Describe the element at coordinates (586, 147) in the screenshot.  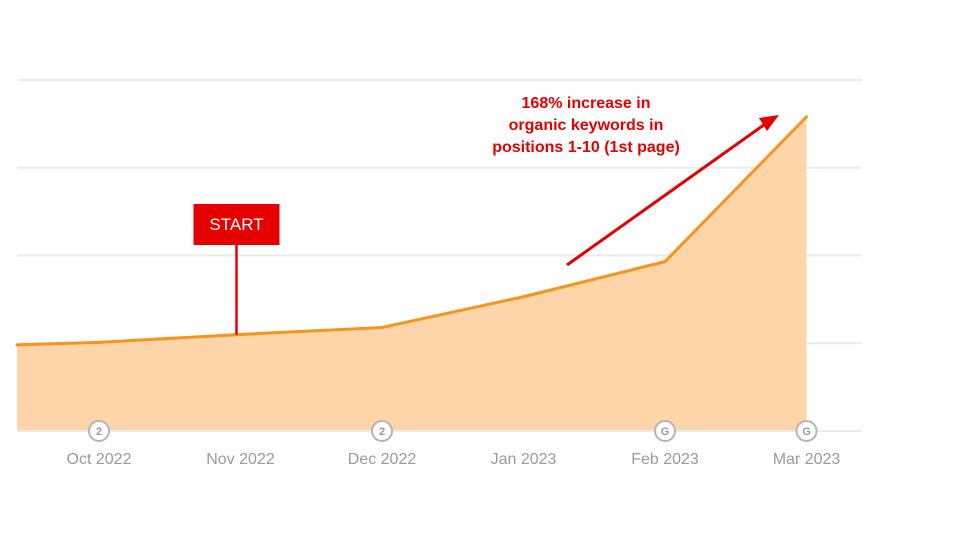
I see `annotation-line-3: positions 1-10 (1st page)` at that location.